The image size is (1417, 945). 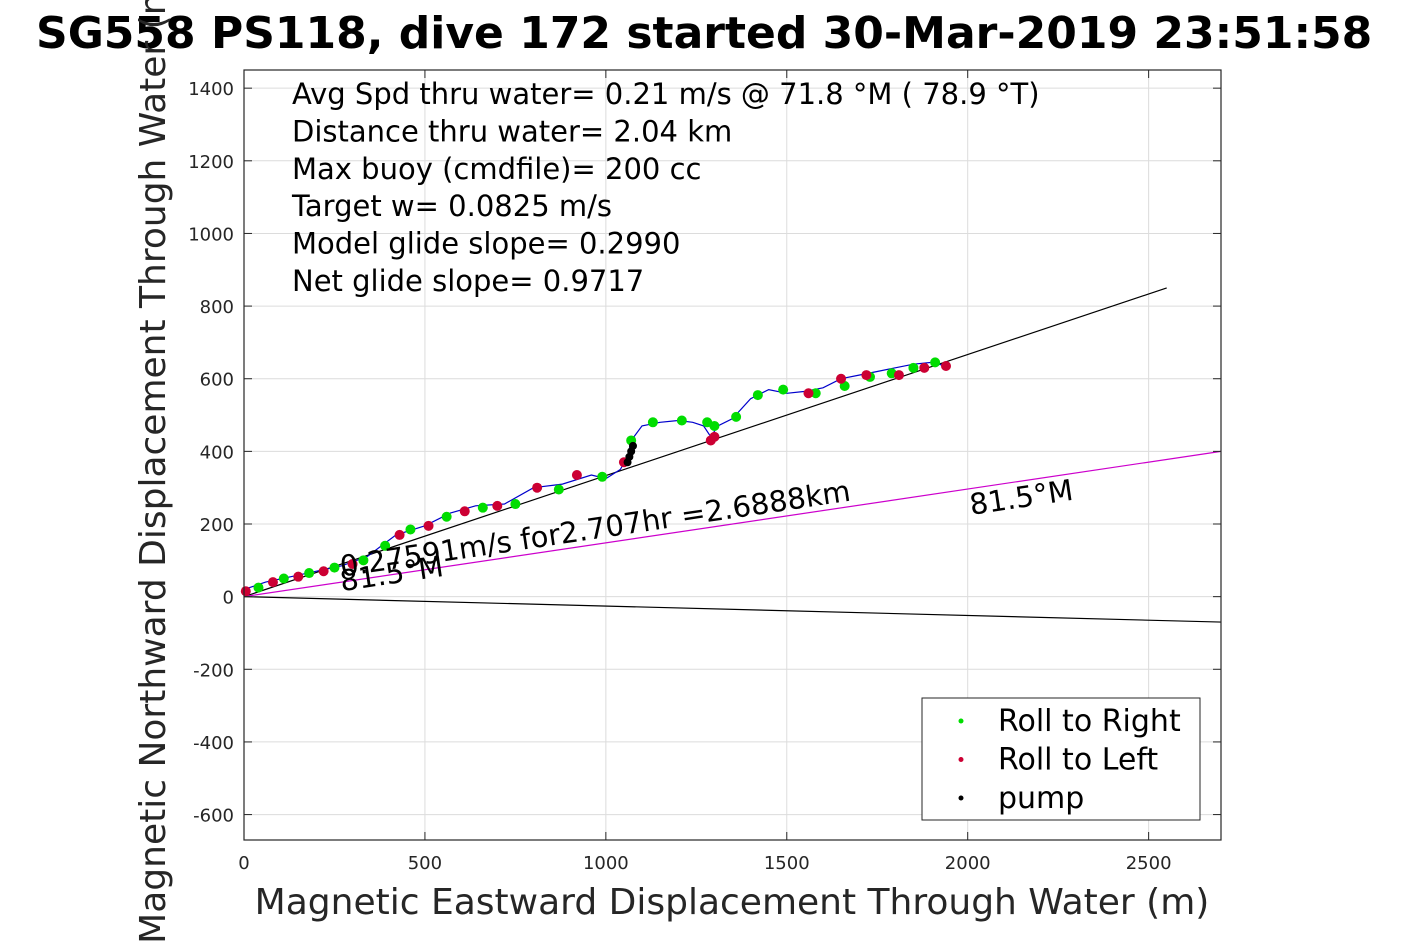 What do you see at coordinates (1078, 760) in the screenshot?
I see `legend-label: Roll to Left` at bounding box center [1078, 760].